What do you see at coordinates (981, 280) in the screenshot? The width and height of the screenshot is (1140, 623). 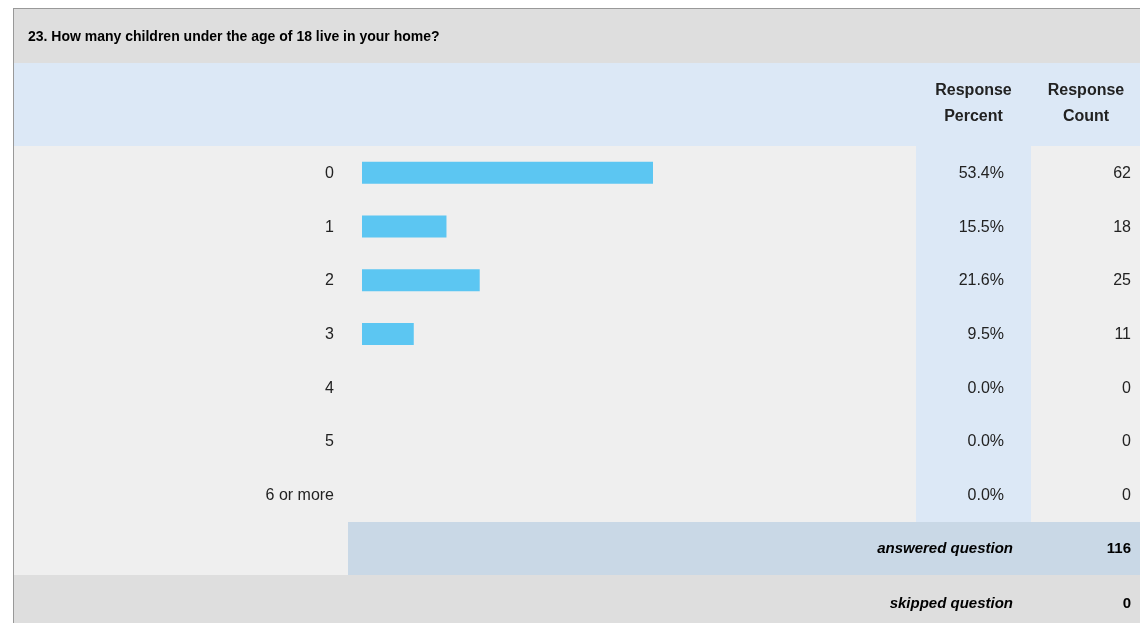 I see `data-label: 21.6%` at bounding box center [981, 280].